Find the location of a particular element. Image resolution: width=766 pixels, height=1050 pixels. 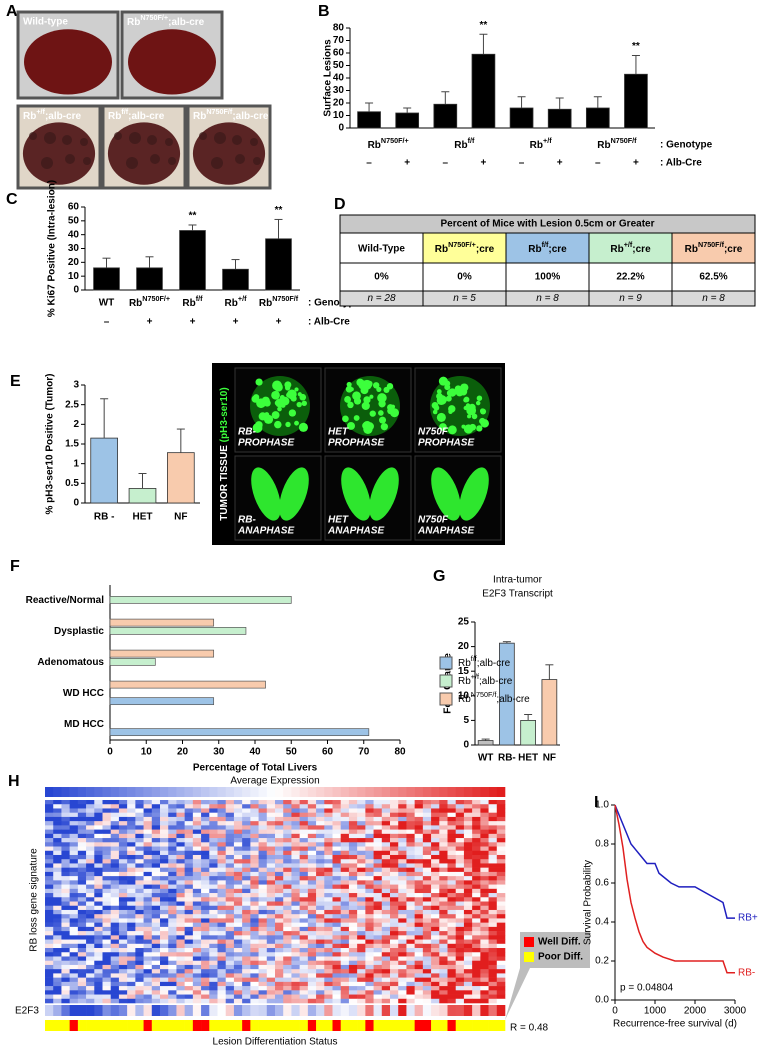

x-tick-label: – is located at coordinates (446, 163).